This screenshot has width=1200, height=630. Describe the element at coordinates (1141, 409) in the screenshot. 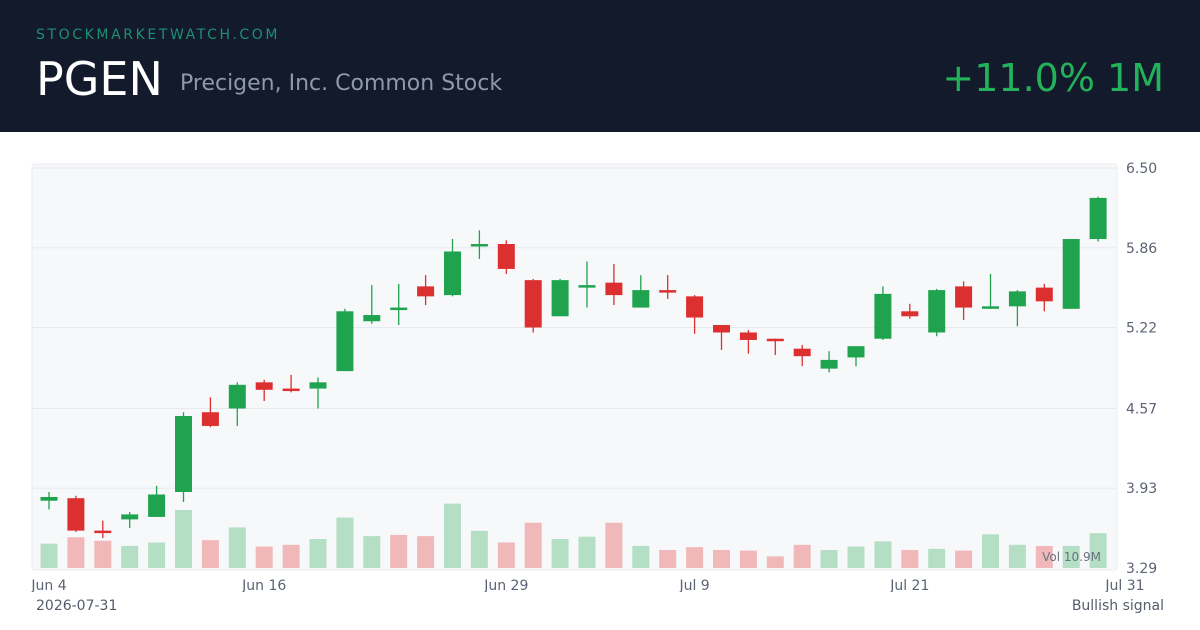

I see `y-tick-label: 4.57` at that location.